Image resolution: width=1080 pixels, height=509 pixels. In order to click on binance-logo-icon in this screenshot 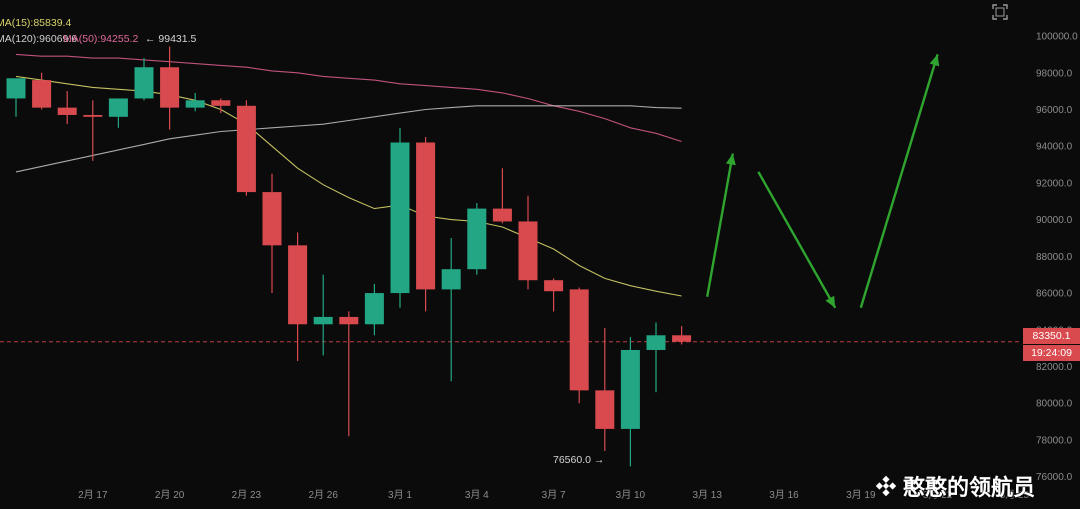, I will do `click(886, 486)`.